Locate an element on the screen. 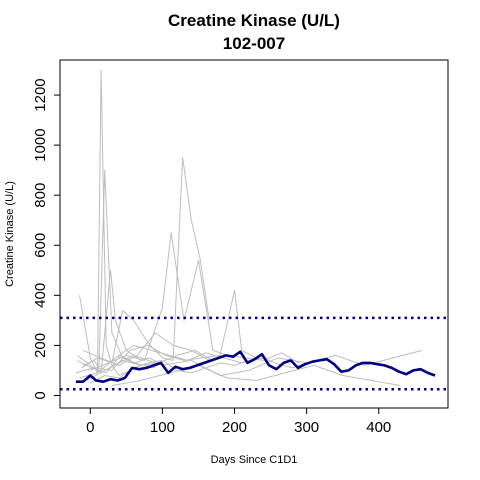  y-axis-label: Creatine Kinase (U/L) is located at coordinates (10, 234).